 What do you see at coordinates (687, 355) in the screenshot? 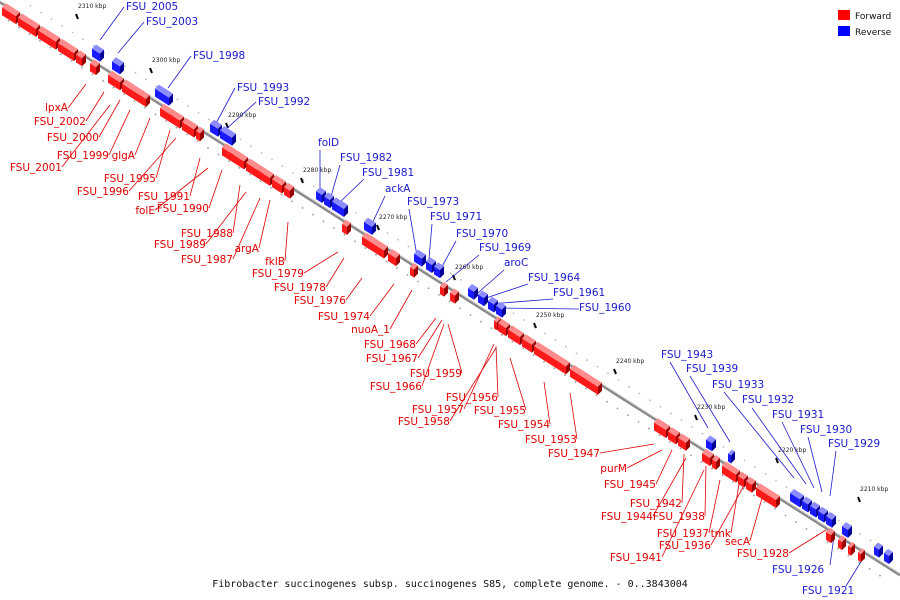
I see `gene-label-fsu-1943: FSU_1943` at bounding box center [687, 355].